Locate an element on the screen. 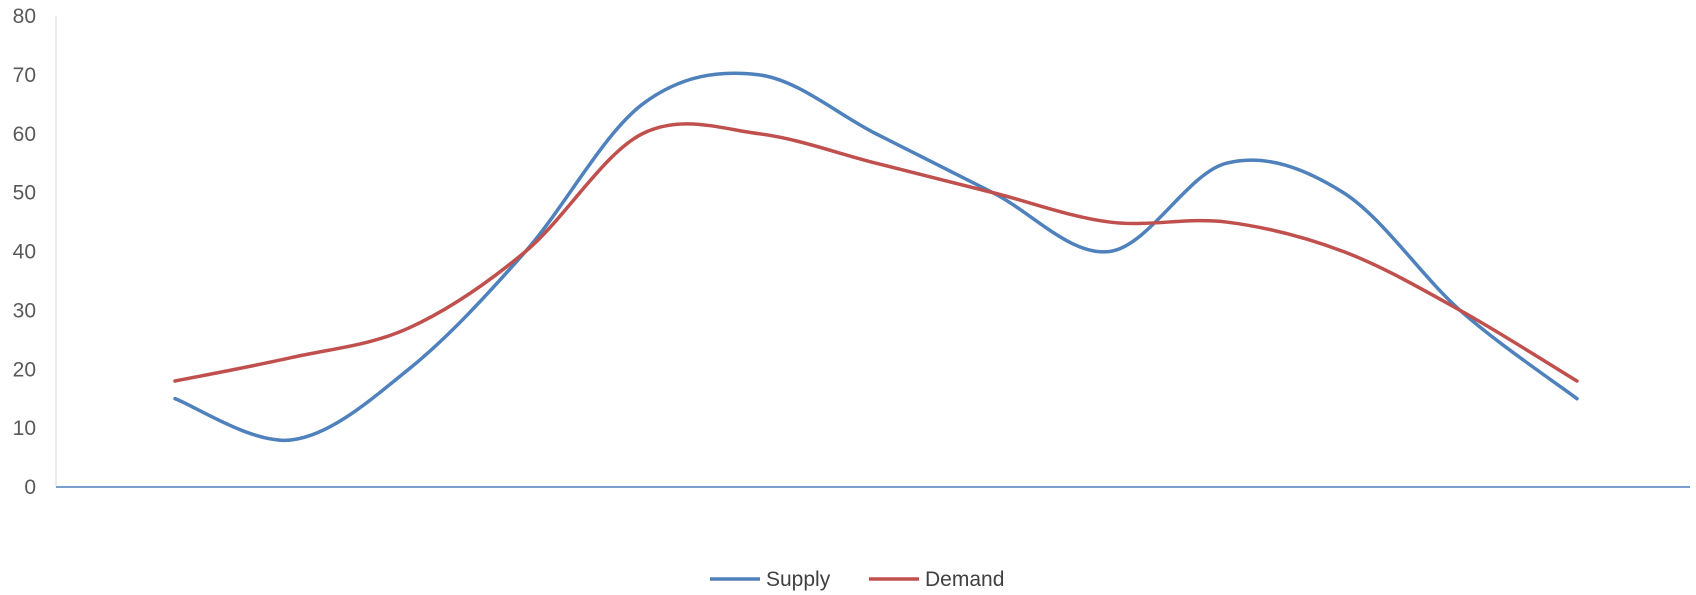  y-tick-label: 30 is located at coordinates (24, 310).